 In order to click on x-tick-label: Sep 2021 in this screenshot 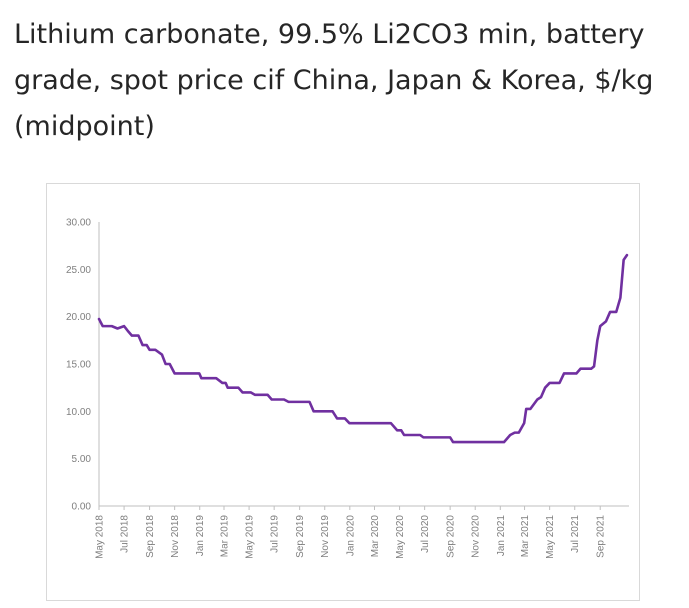, I will do `click(601, 536)`.